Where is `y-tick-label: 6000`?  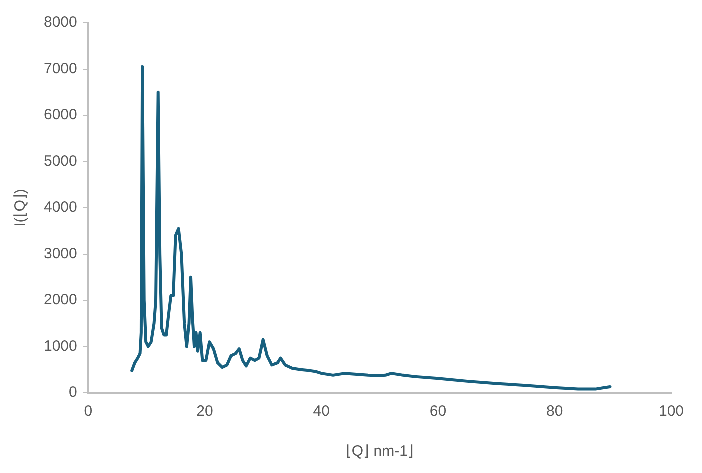
y-tick-label: 6000 is located at coordinates (61, 115).